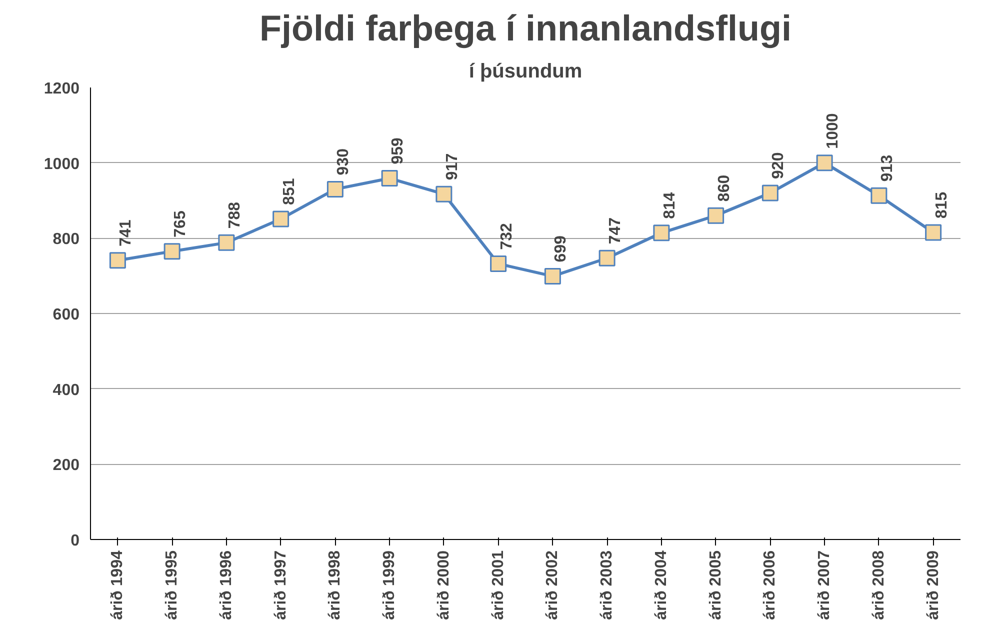 This screenshot has height=632, width=1000. Describe the element at coordinates (661, 585) in the screenshot. I see `x-tick-label: árið 2004` at that location.